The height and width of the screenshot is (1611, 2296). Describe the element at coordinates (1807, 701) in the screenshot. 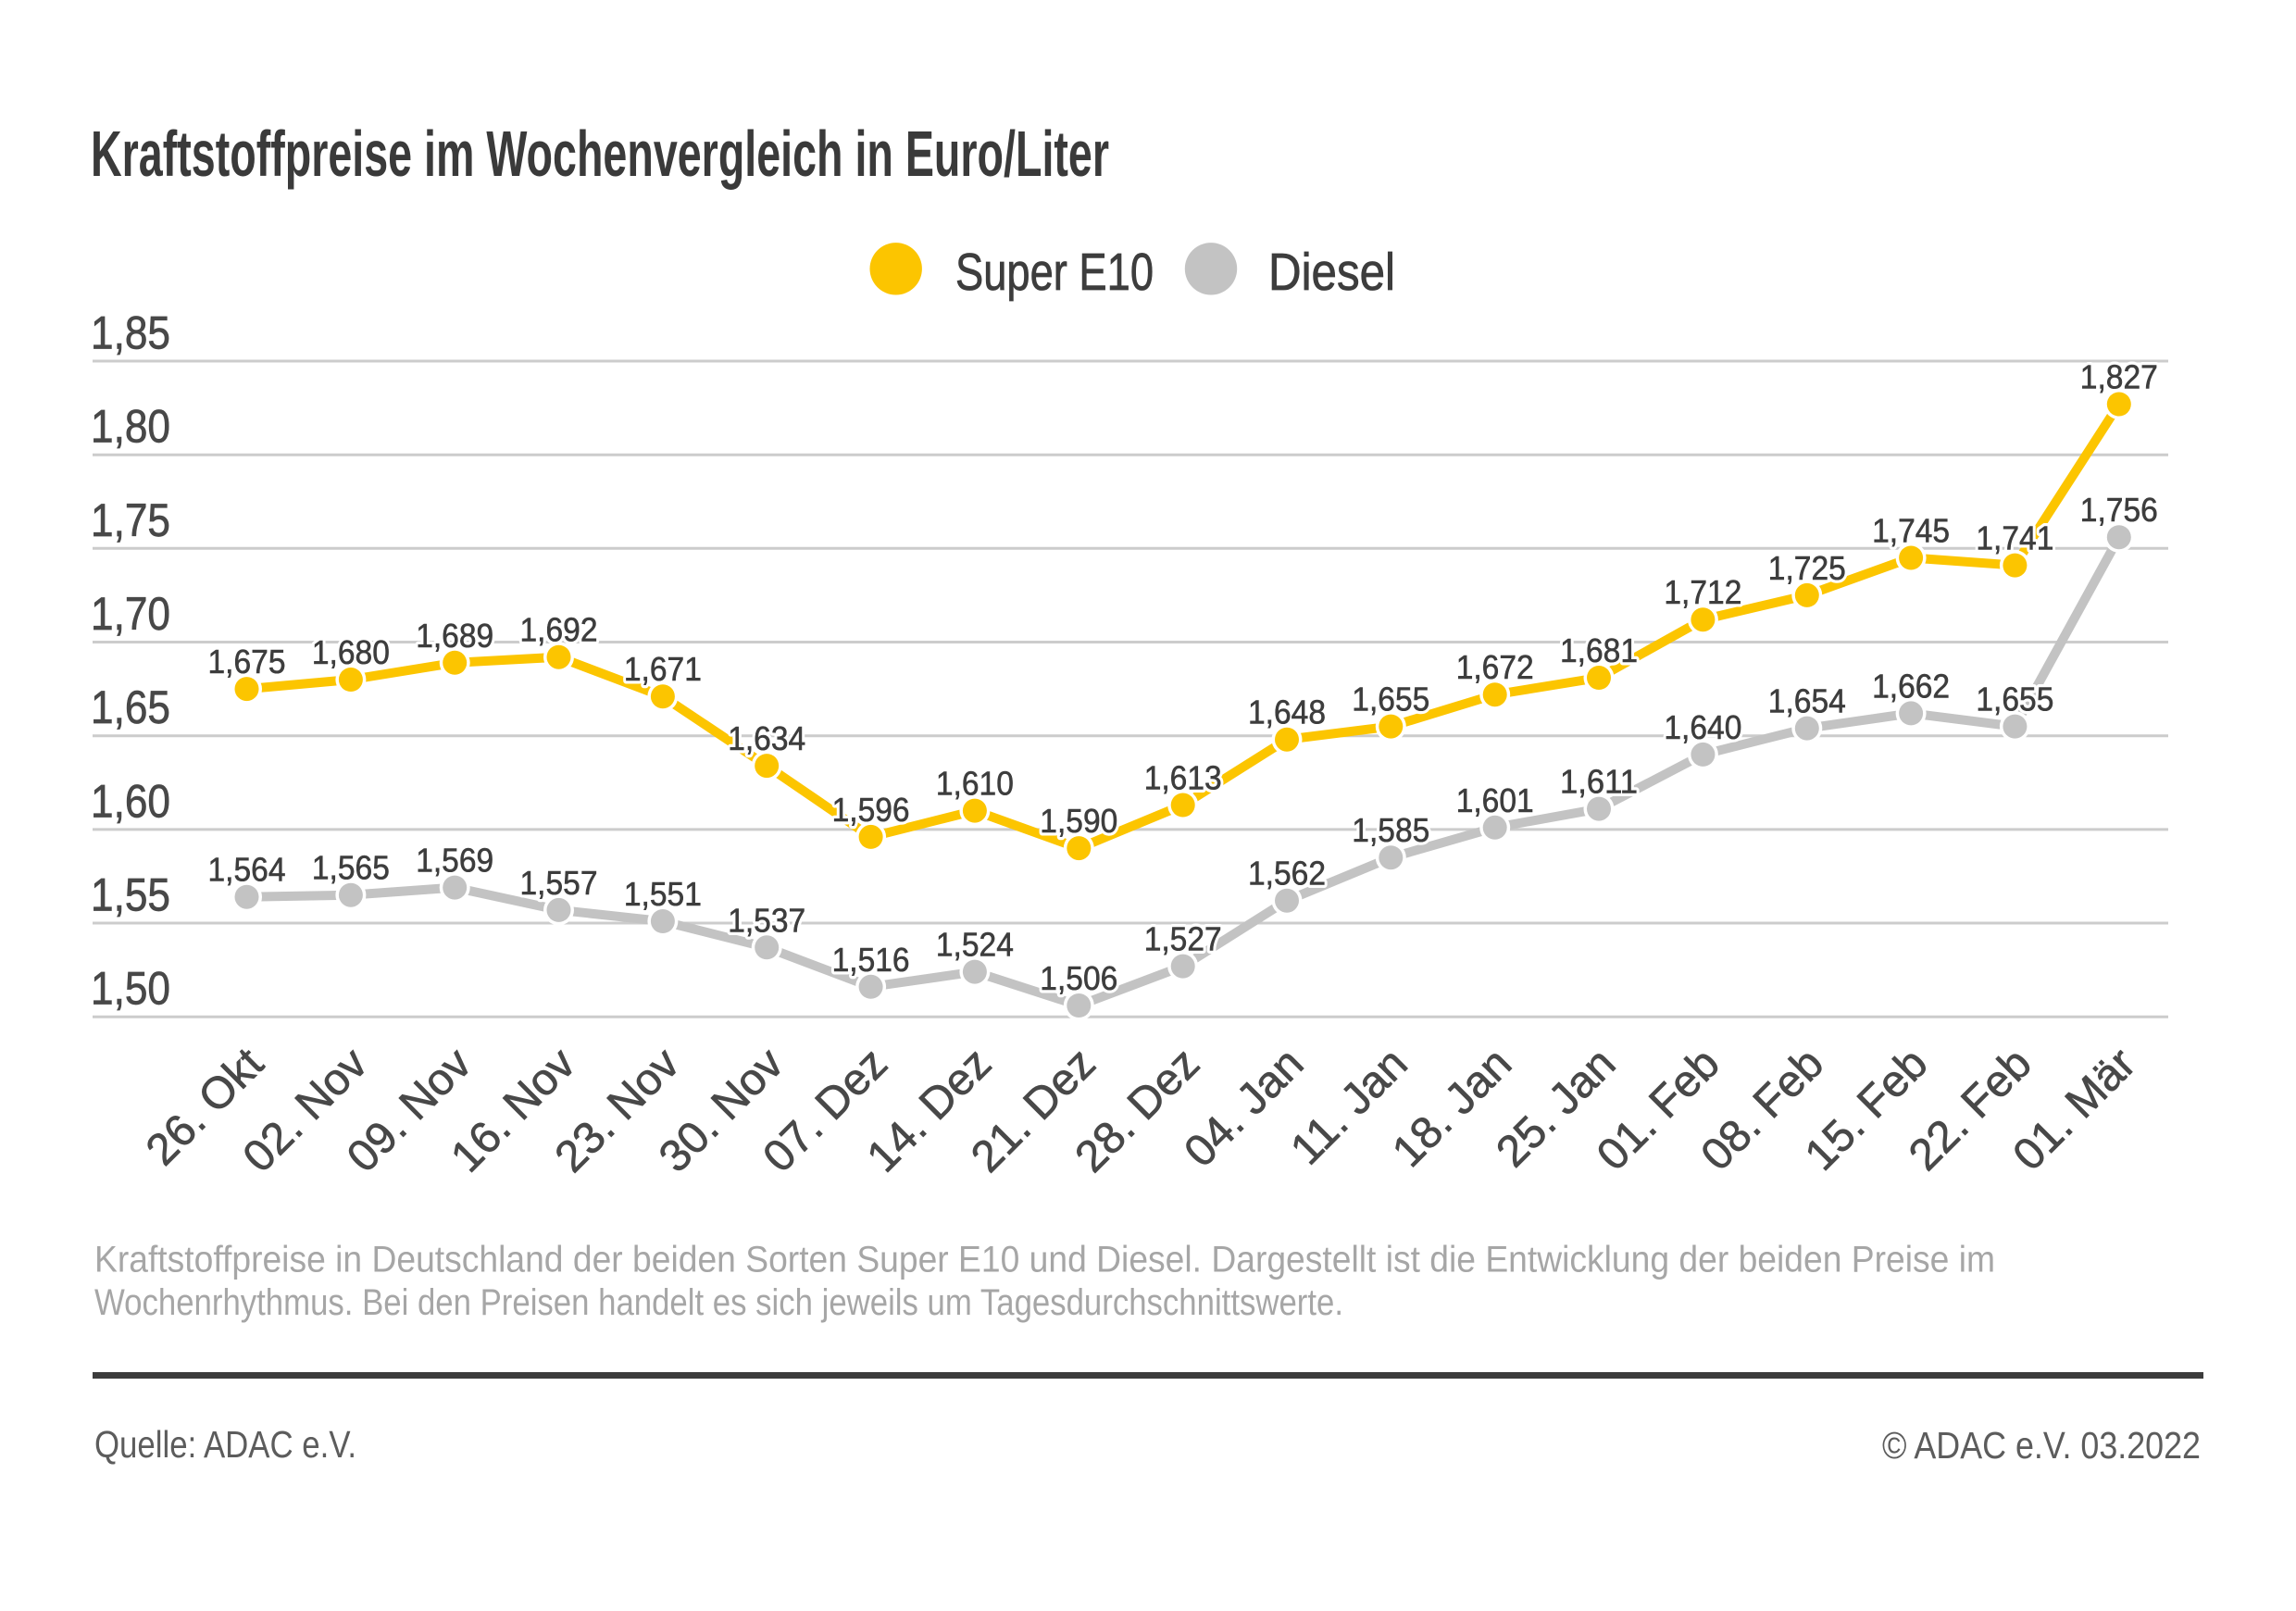

I see `svg-text: 1,654` at that location.